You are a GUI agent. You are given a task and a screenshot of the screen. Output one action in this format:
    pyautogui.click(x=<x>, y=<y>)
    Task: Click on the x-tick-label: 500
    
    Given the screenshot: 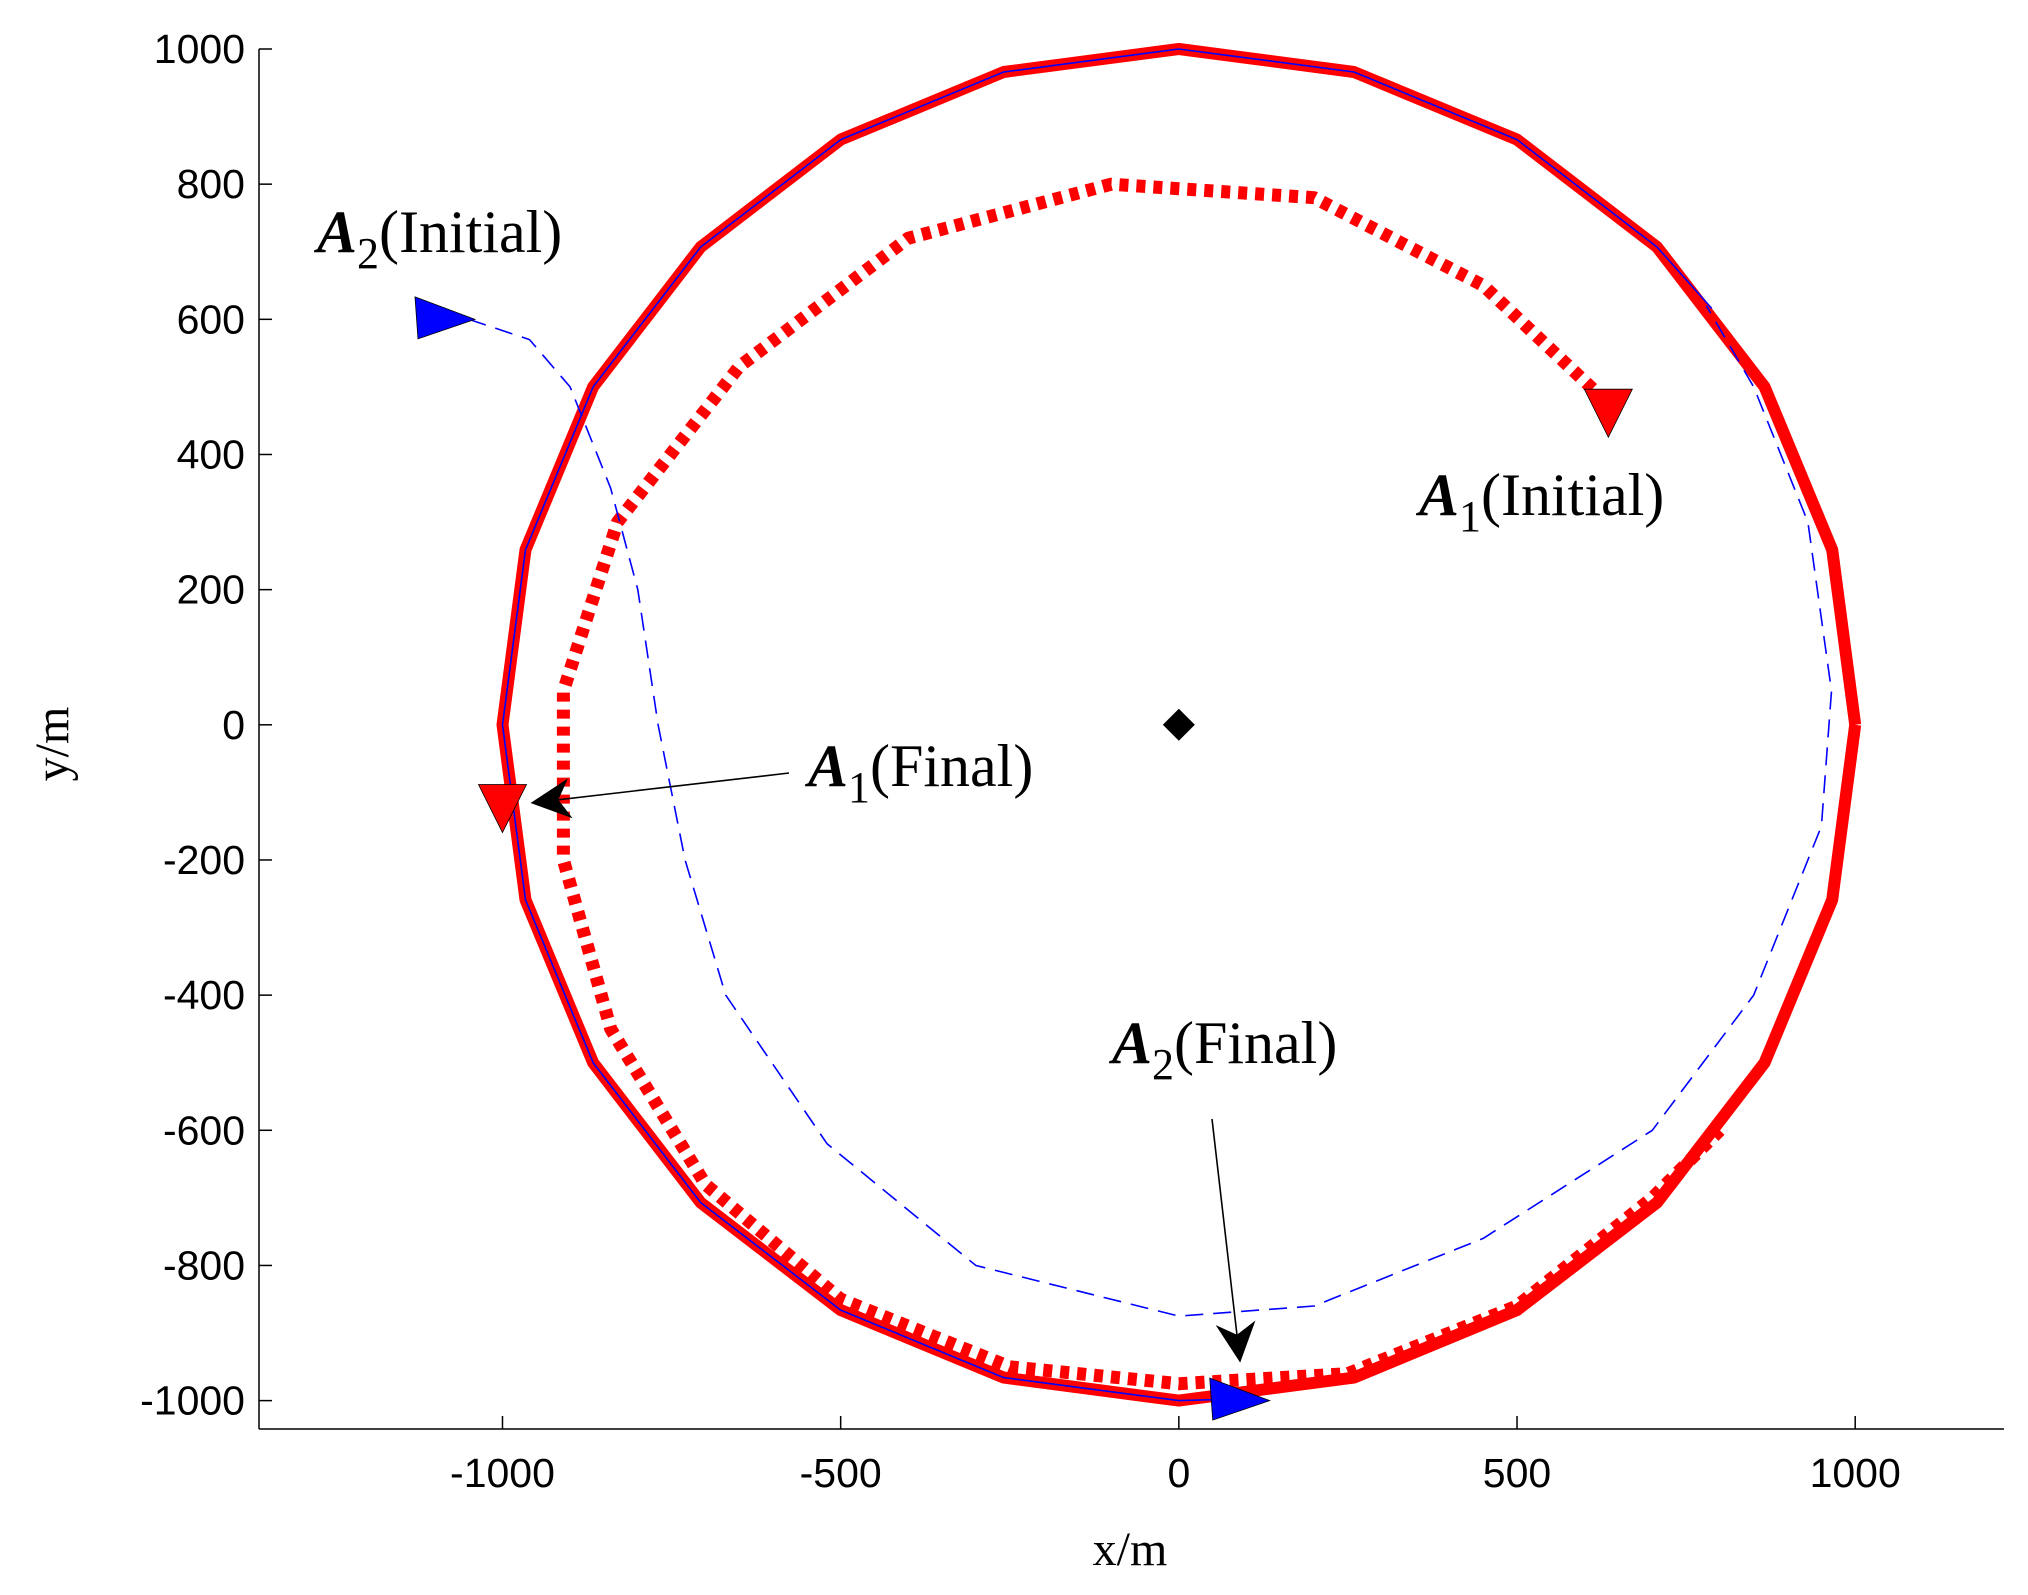 What is the action you would take?
    pyautogui.click(x=1517, y=1473)
    